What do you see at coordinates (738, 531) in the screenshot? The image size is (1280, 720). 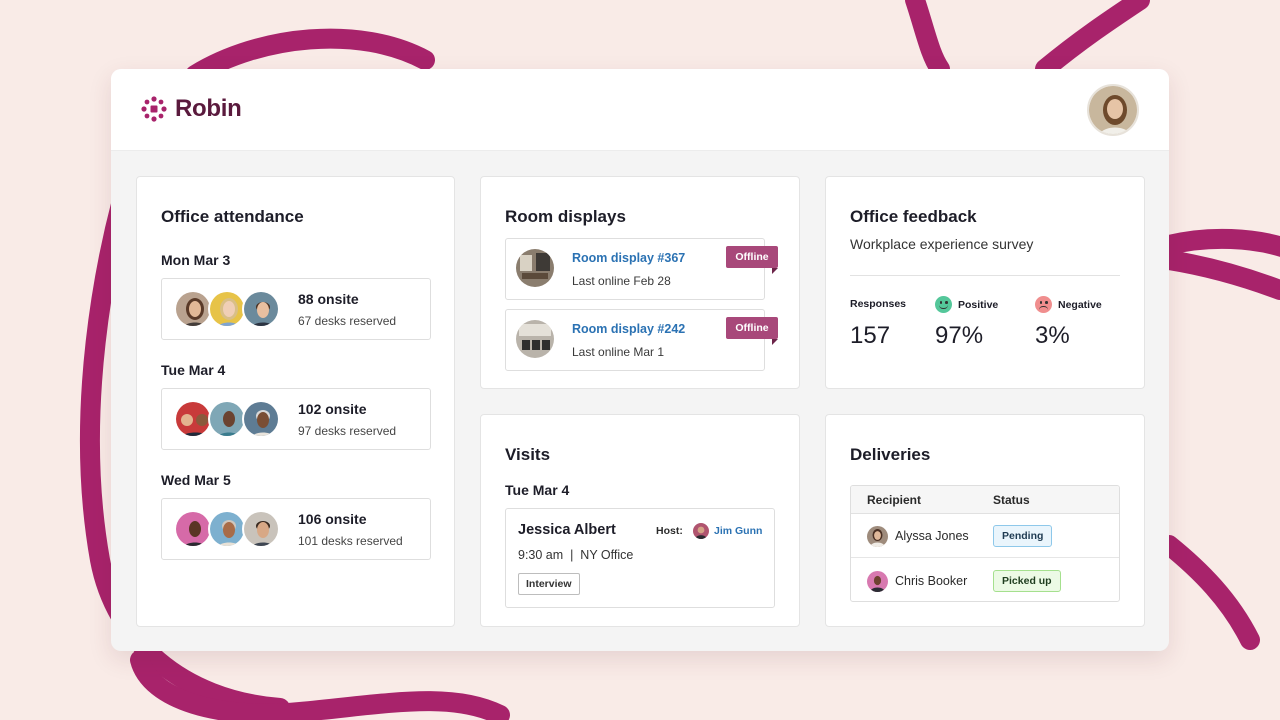 I see `host-name-link: Jim Gunn` at bounding box center [738, 531].